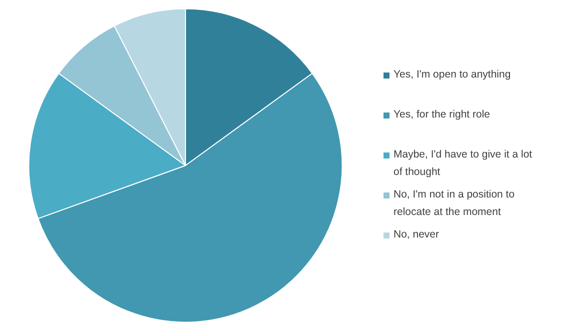 The width and height of the screenshot is (565, 326). Describe the element at coordinates (463, 163) in the screenshot. I see `legend-label: Maybe, I'd have to give it a lot of thought` at that location.